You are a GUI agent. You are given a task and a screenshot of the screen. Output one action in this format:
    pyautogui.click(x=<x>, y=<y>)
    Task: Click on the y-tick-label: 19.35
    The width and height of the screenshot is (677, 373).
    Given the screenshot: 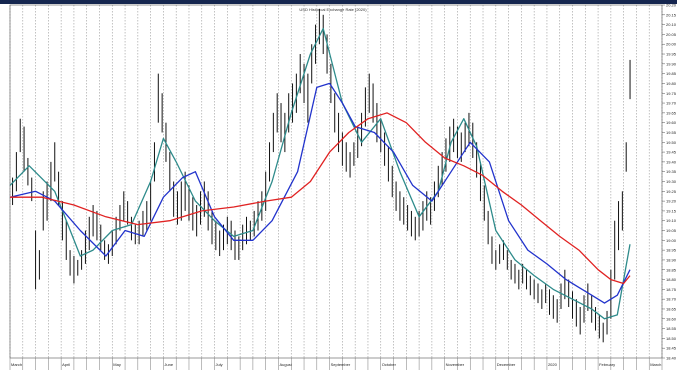 What is the action you would take?
    pyautogui.click(x=671, y=171)
    